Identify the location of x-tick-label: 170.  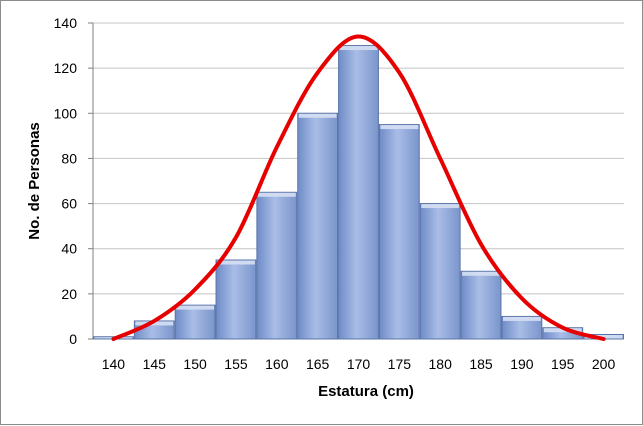
(359, 364).